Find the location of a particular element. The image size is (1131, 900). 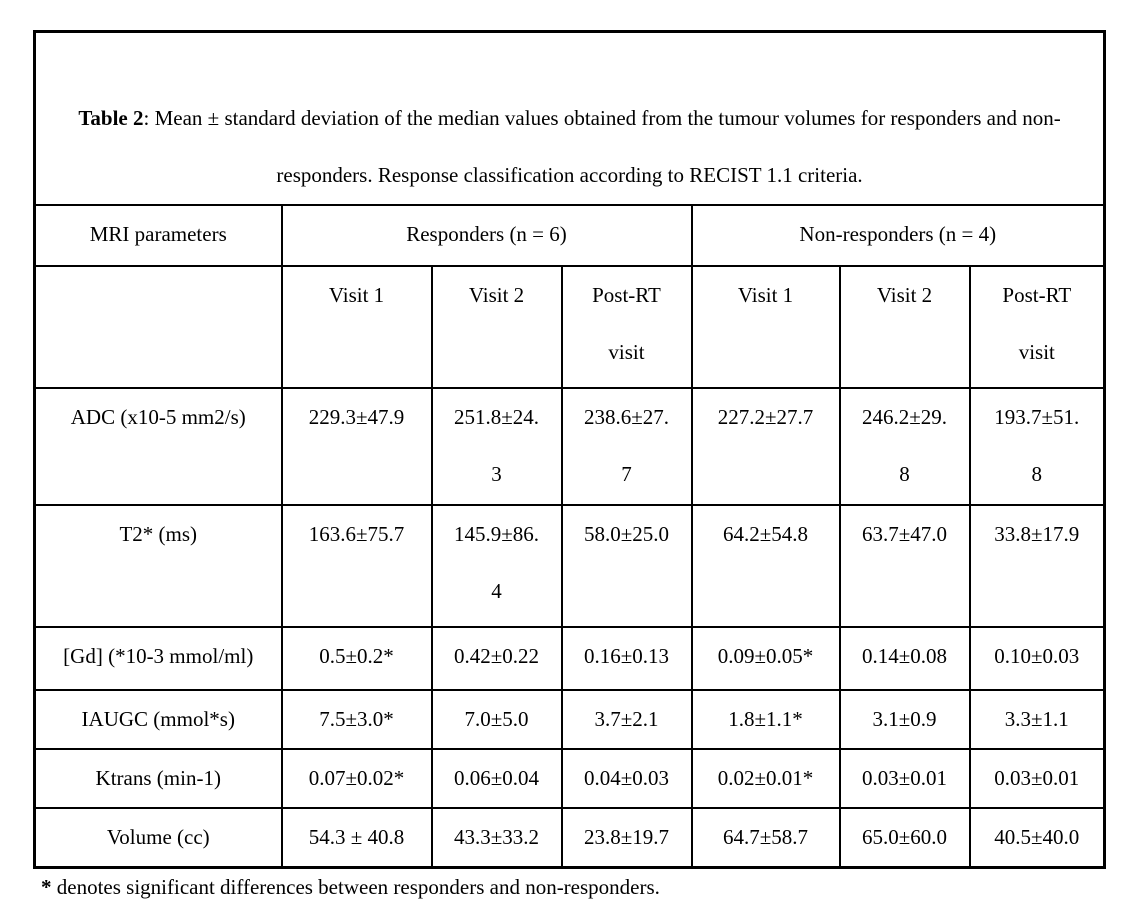

value-cell: 246.2±29. 8 is located at coordinates (904, 446).